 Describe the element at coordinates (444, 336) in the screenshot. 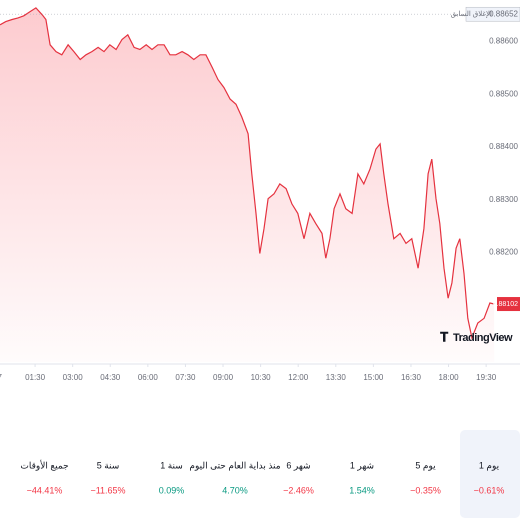

I see `brand-icon: 𝐓` at that location.